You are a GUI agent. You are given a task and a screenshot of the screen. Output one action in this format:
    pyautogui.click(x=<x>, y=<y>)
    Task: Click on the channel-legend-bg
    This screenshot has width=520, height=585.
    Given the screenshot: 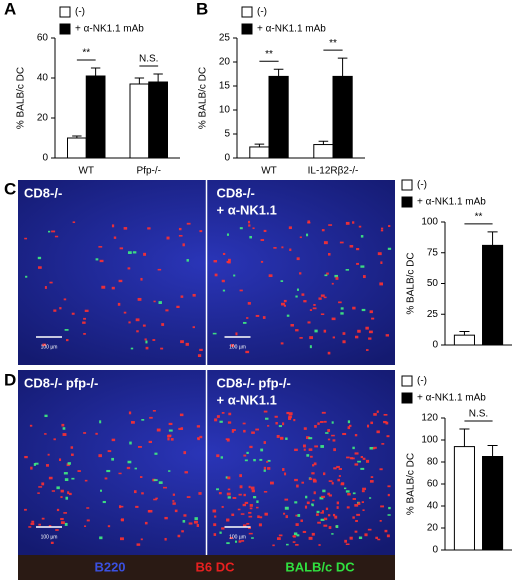 What is the action you would take?
    pyautogui.click(x=206, y=567)
    